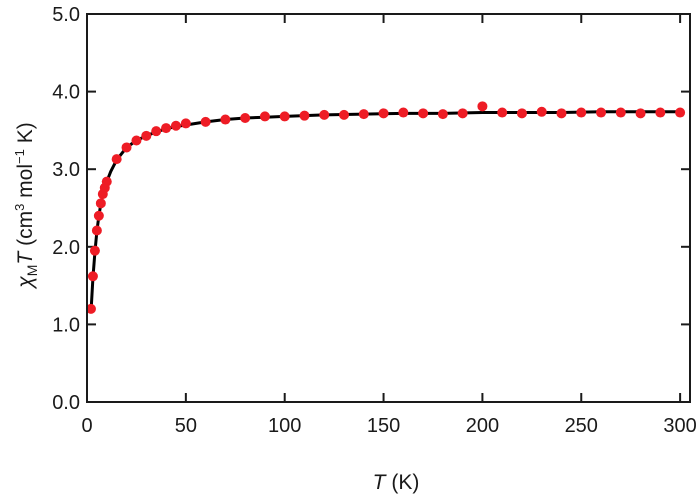  What do you see at coordinates (482, 426) in the screenshot?
I see `x-tick-label: 200` at bounding box center [482, 426].